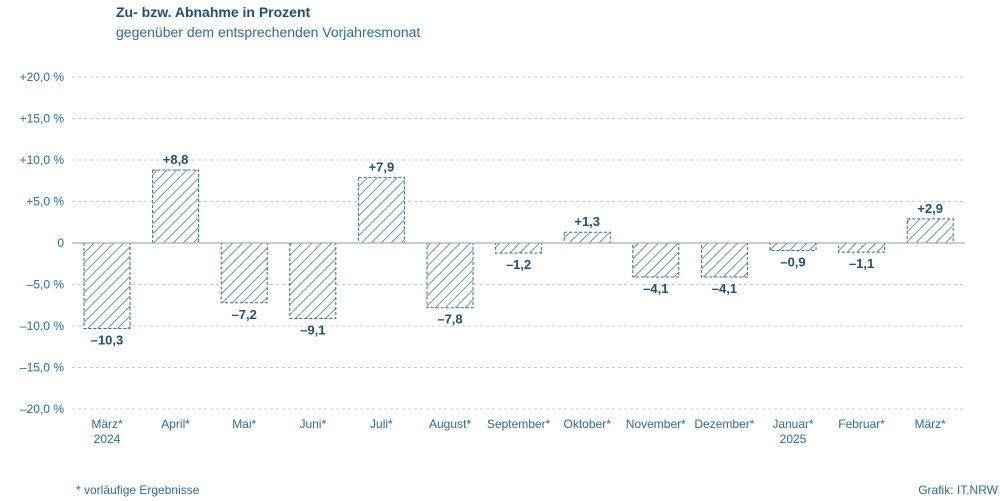  Describe the element at coordinates (175, 424) in the screenshot. I see `x-tick-label: April*` at that location.